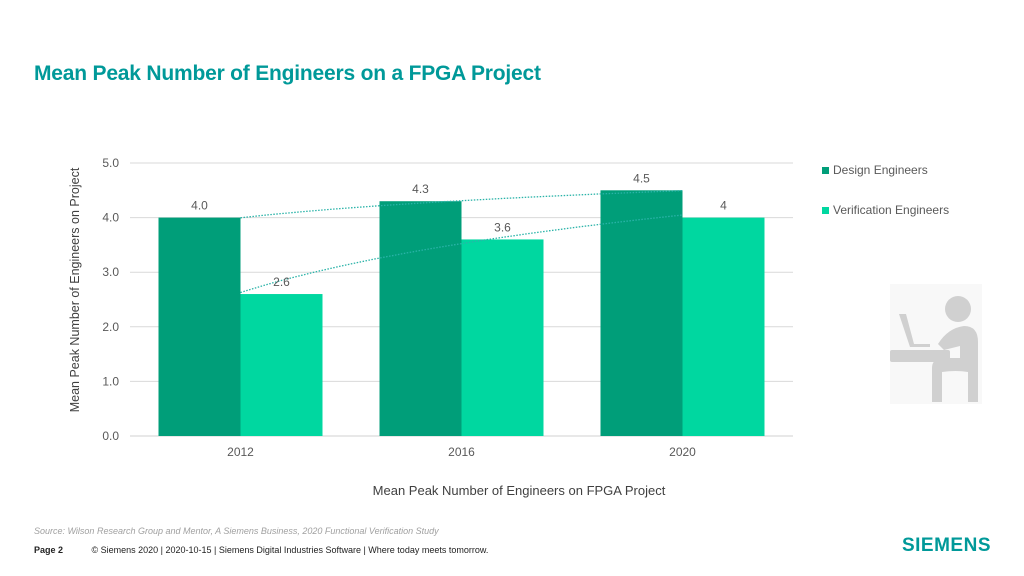 Image resolution: width=1024 pixels, height=576 pixels. I want to click on data-label: 4.5, so click(641, 178).